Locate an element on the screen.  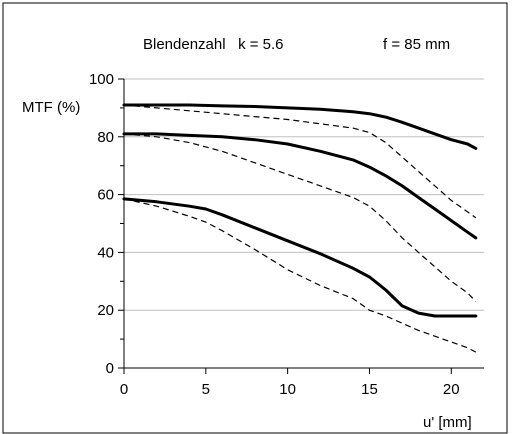
y-tick-label: 100 is located at coordinates (101, 79).